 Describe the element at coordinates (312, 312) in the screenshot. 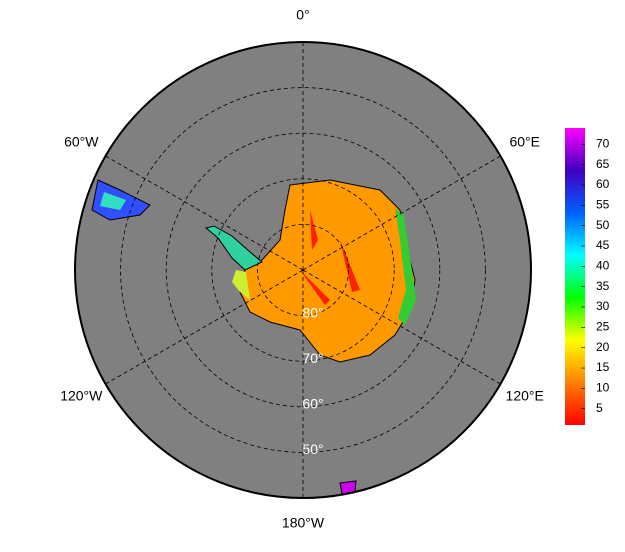

I see `latitude-label: 80°` at that location.